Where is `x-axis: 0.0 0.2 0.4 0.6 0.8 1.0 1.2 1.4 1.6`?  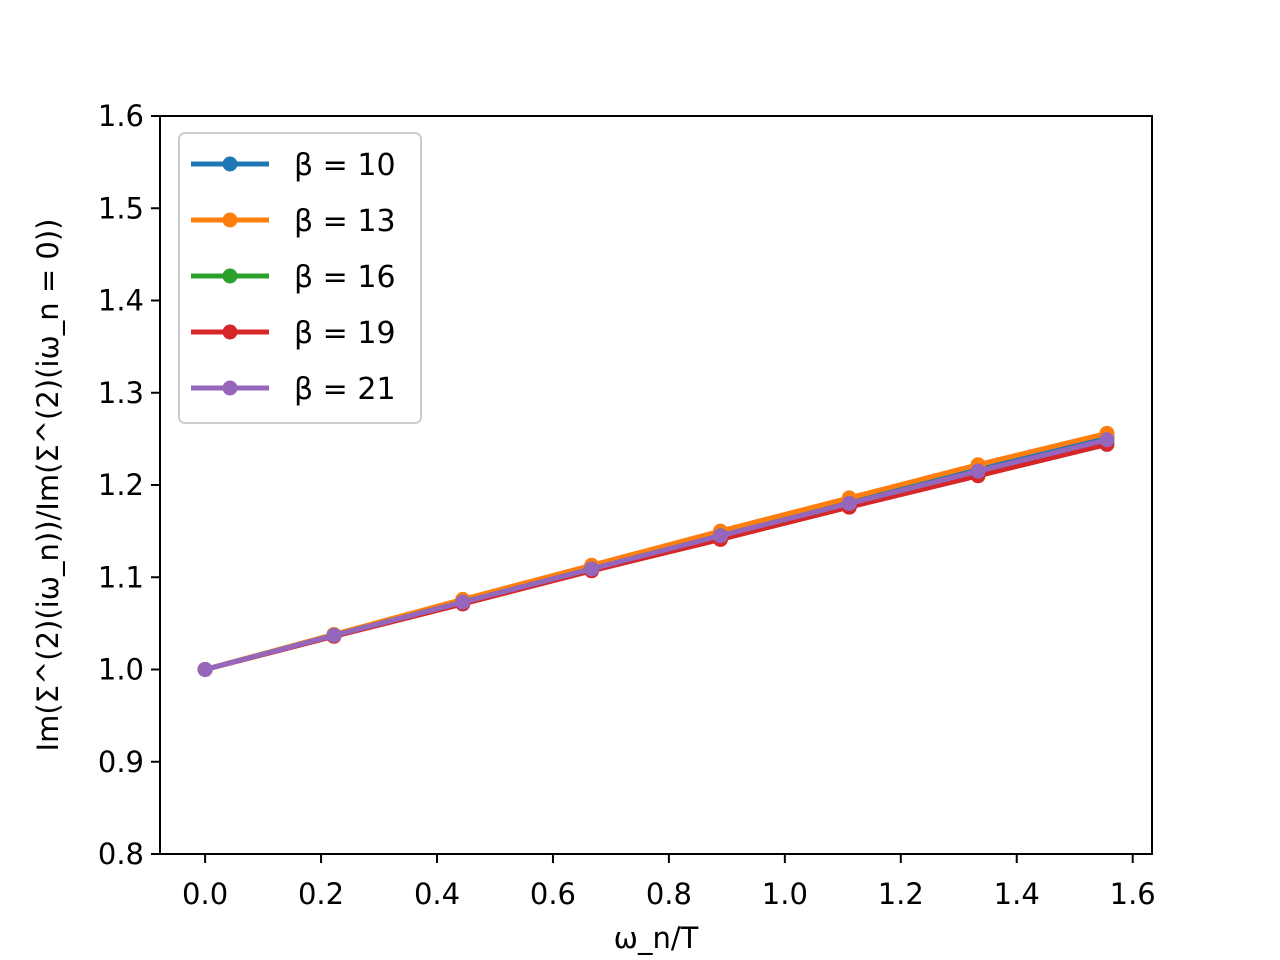
x-axis: 0.0 0.2 0.4 0.6 0.8 1.0 1.2 1.4 1.6 is located at coordinates (669, 882).